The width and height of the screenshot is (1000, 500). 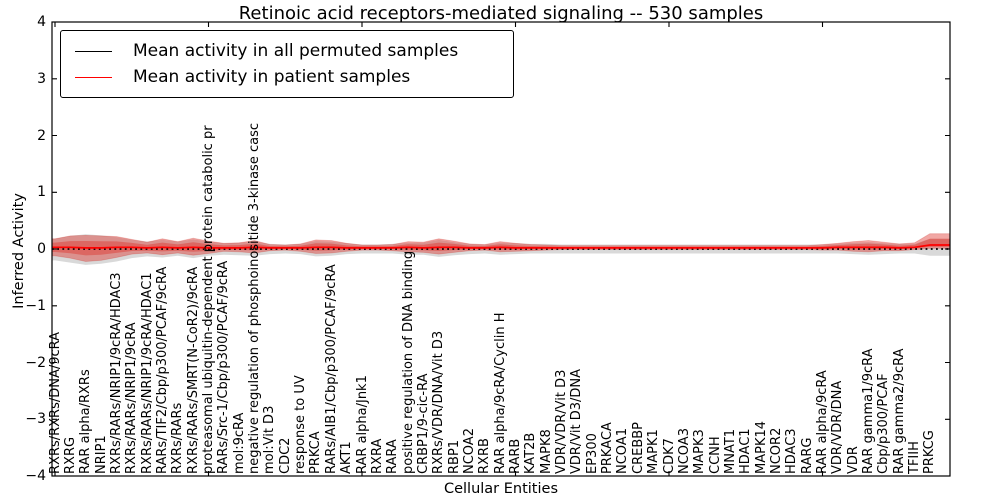 I want to click on x-tick-label: CRBP1/9-cic-RA, so click(x=423, y=423).